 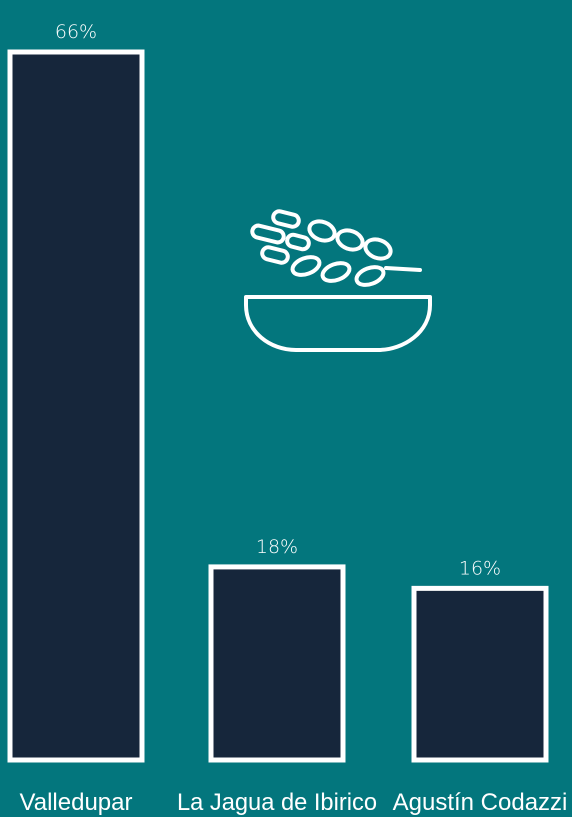 I want to click on bar-value-label: 18%, so click(x=277, y=547).